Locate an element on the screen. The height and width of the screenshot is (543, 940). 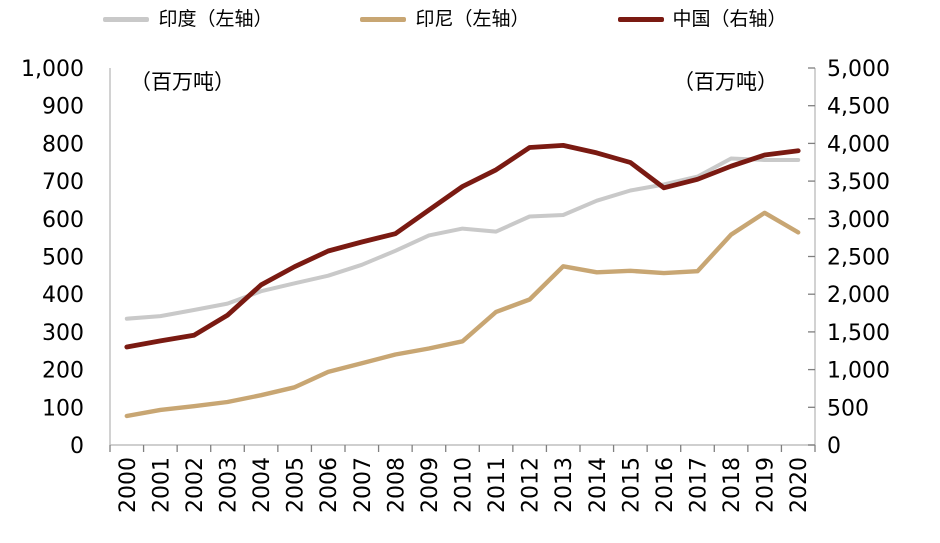
legend-item-indonesia: 印尼（左轴） is located at coordinates (445, 19).